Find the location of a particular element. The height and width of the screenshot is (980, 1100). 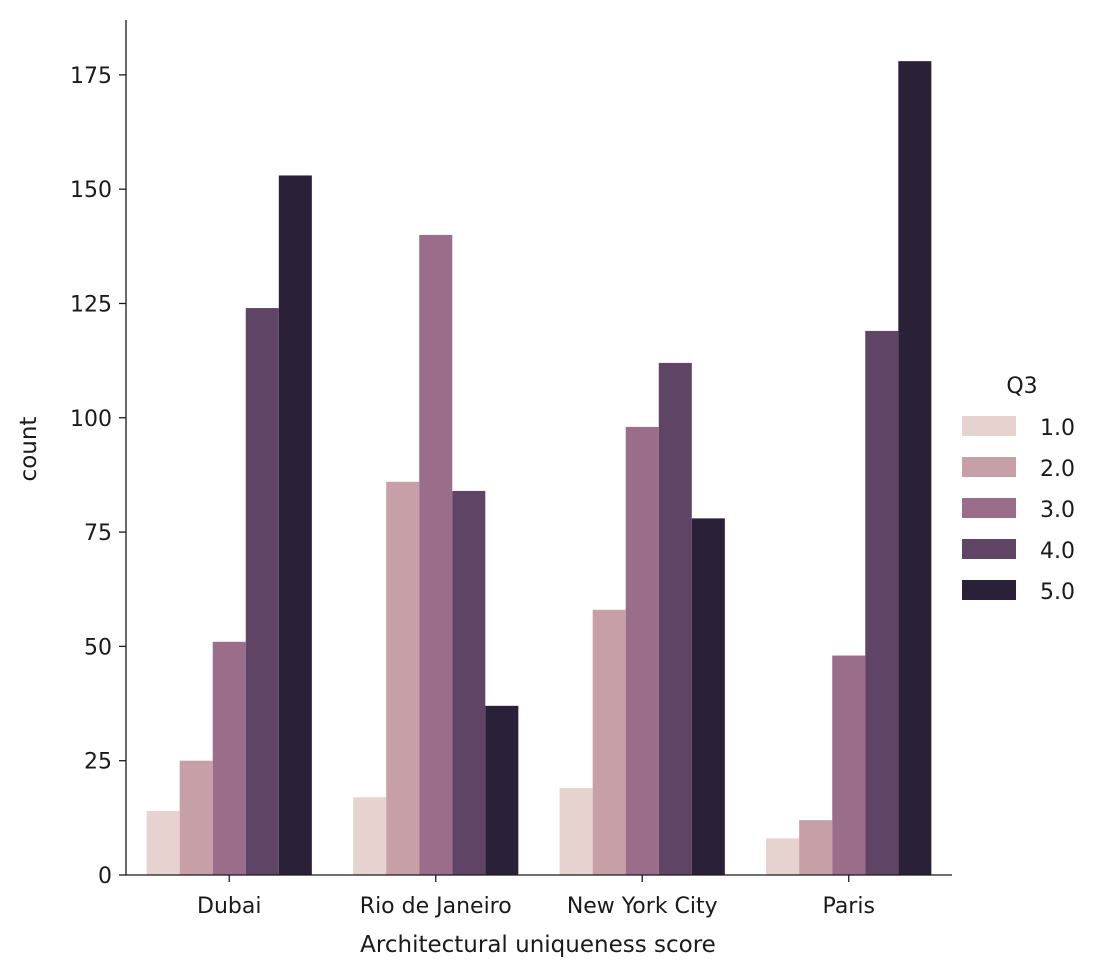

legend-title: Q3 is located at coordinates (1021, 386).